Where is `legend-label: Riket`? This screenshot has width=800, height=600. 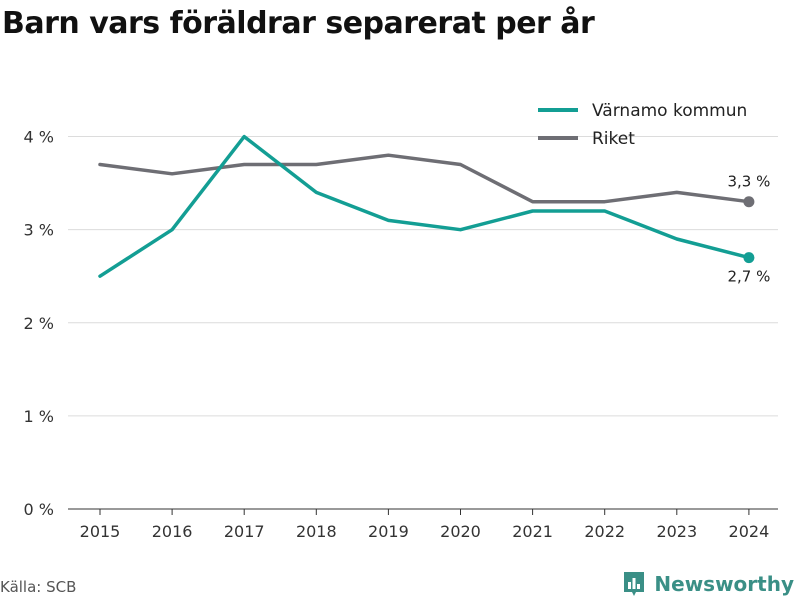
legend-label: Riket is located at coordinates (613, 139).